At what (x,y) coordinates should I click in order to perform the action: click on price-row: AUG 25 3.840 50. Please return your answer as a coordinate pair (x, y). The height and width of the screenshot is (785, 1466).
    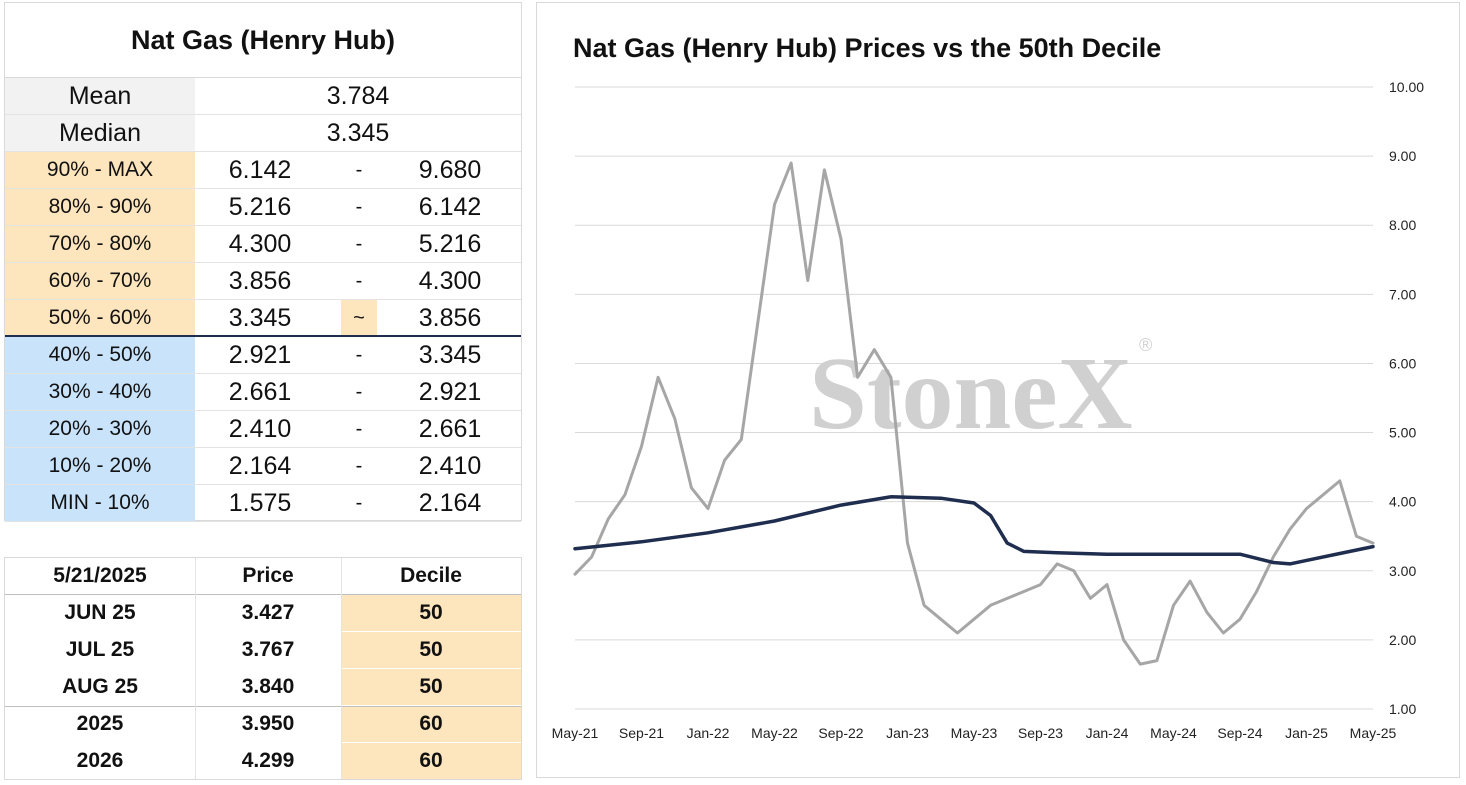
    Looking at the image, I should click on (263, 687).